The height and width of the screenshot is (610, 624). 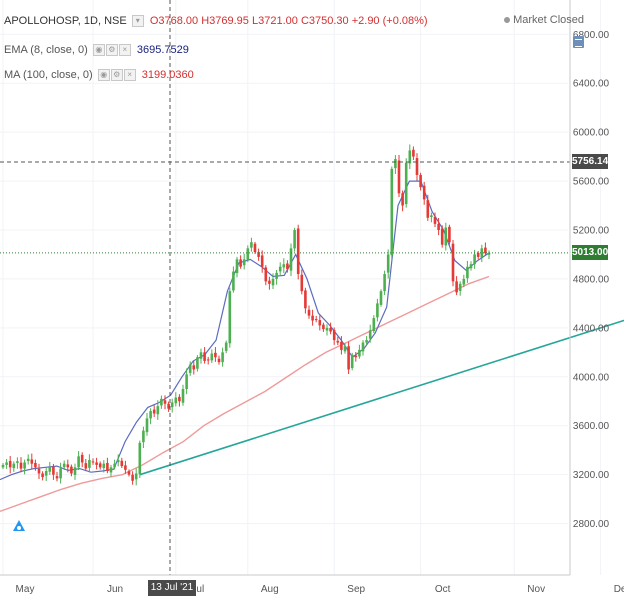 I want to click on y-tick-label: 3200.00, so click(x=591, y=475).